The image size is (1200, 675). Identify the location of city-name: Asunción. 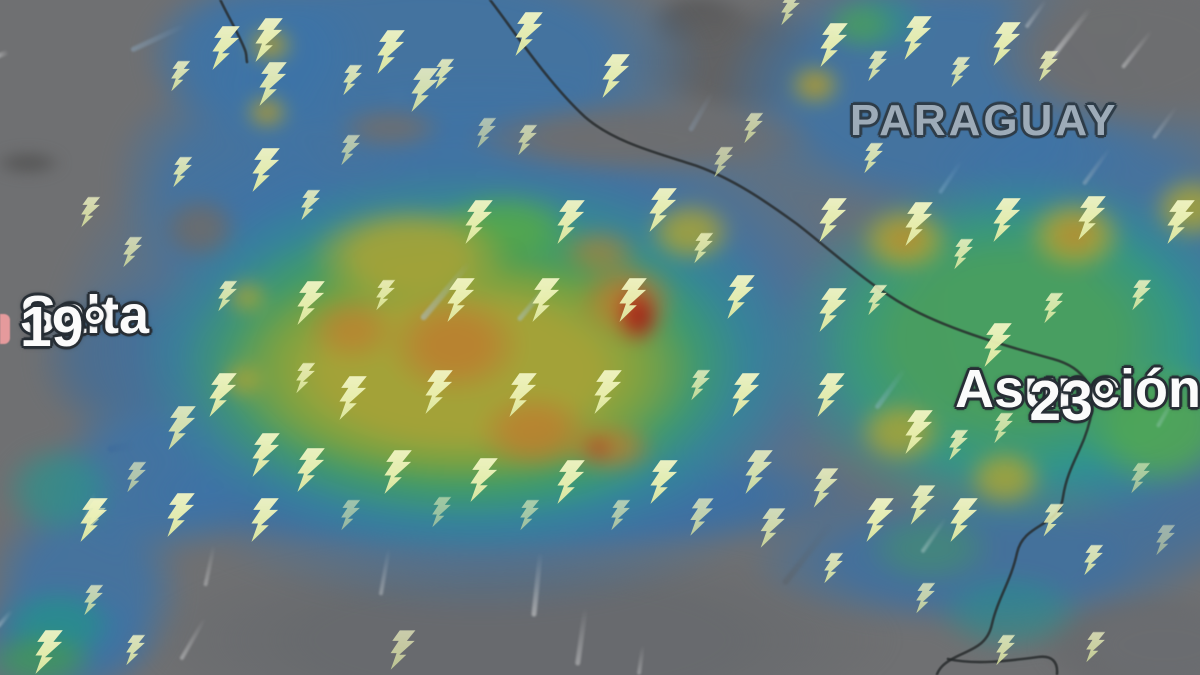
(1077, 389).